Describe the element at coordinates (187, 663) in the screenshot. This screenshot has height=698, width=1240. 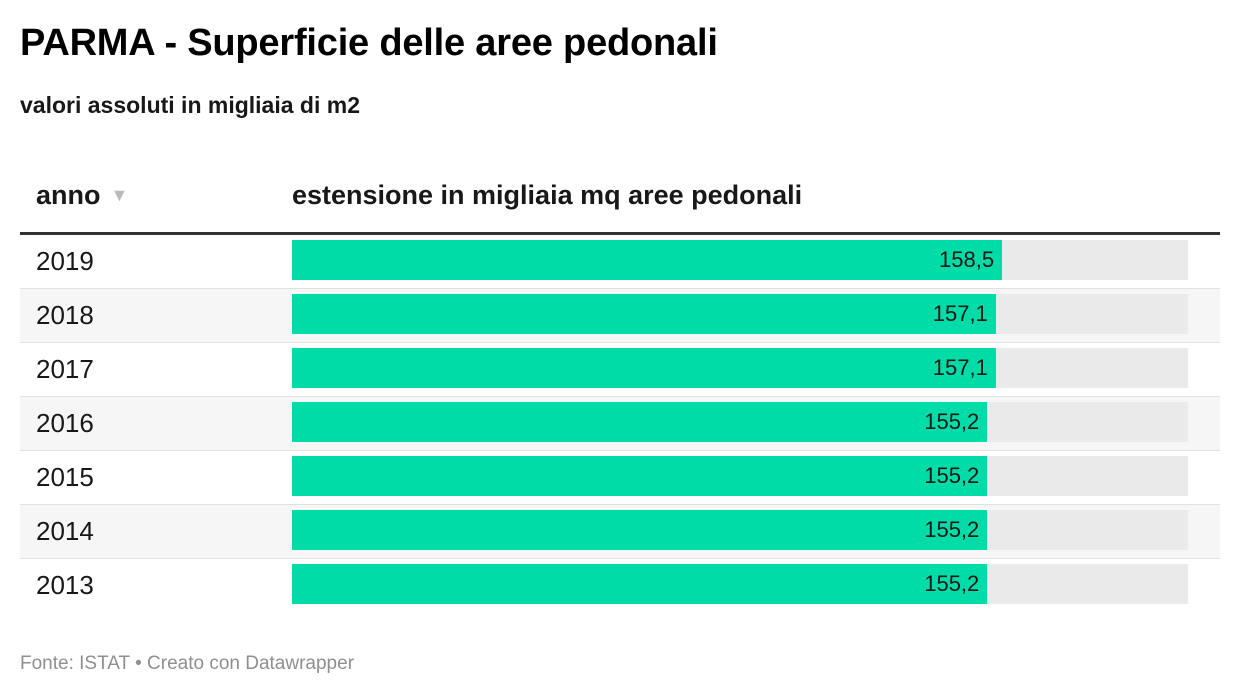
I see `footer-source: Fonte: ISTAT • Creato con Datawrapper` at that location.